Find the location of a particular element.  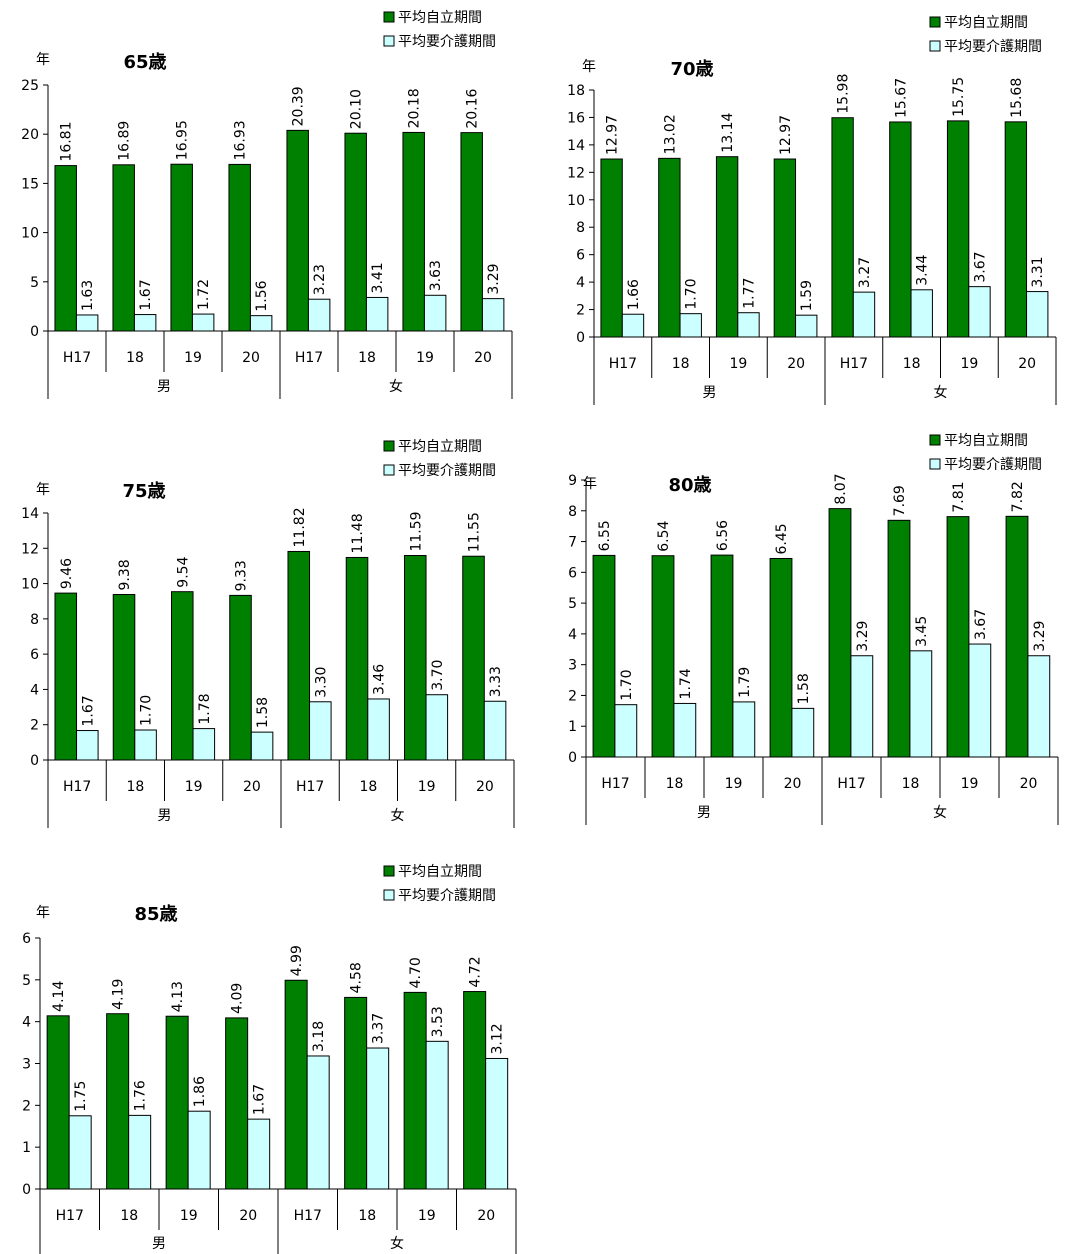

chart-title: 75歳 is located at coordinates (143, 491).